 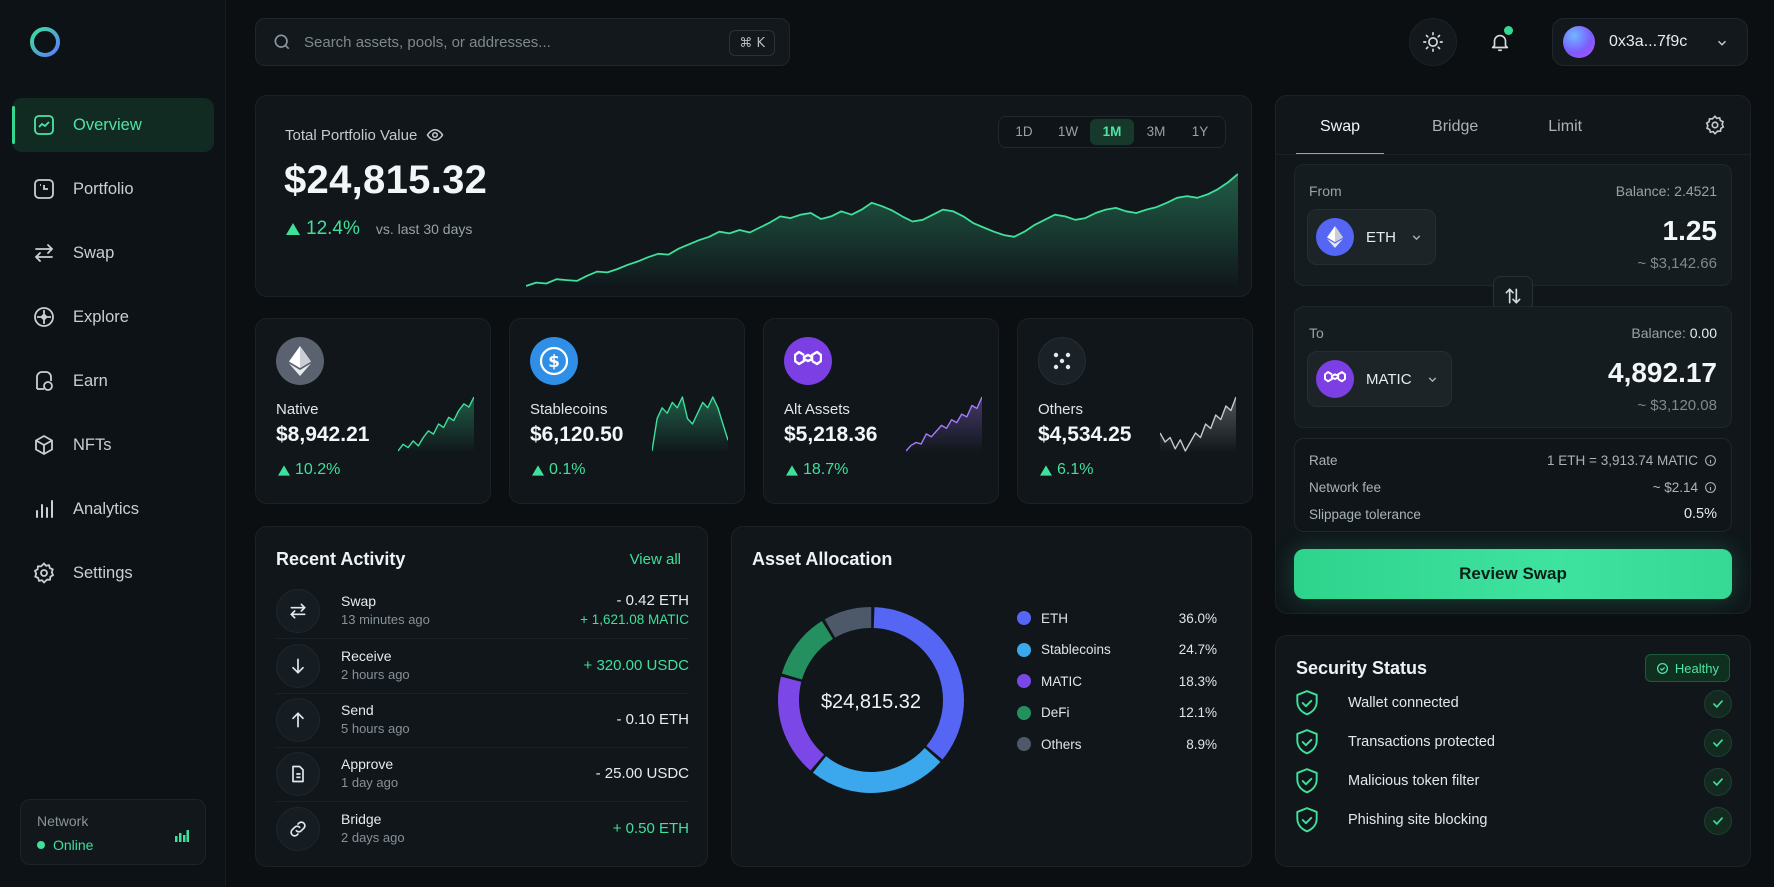 What do you see at coordinates (1024, 131) in the screenshot?
I see `range-1d: 1D` at bounding box center [1024, 131].